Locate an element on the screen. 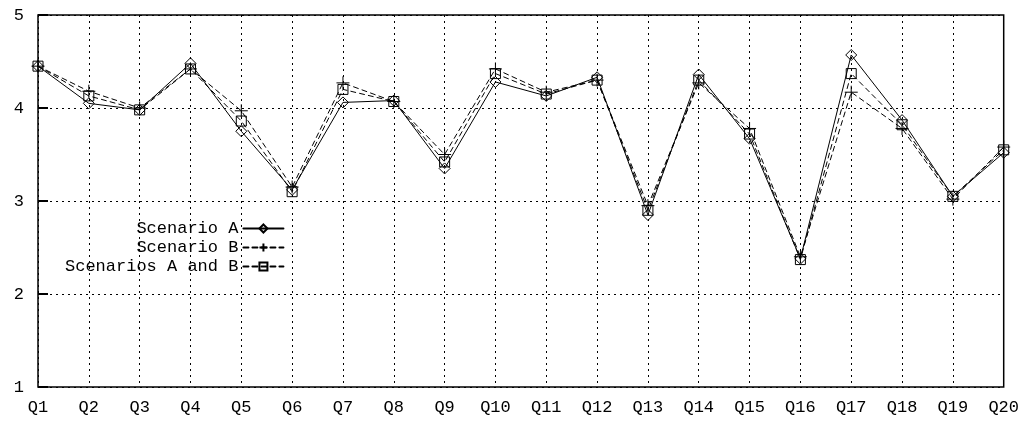  x-tick-label: Q18 is located at coordinates (902, 407).